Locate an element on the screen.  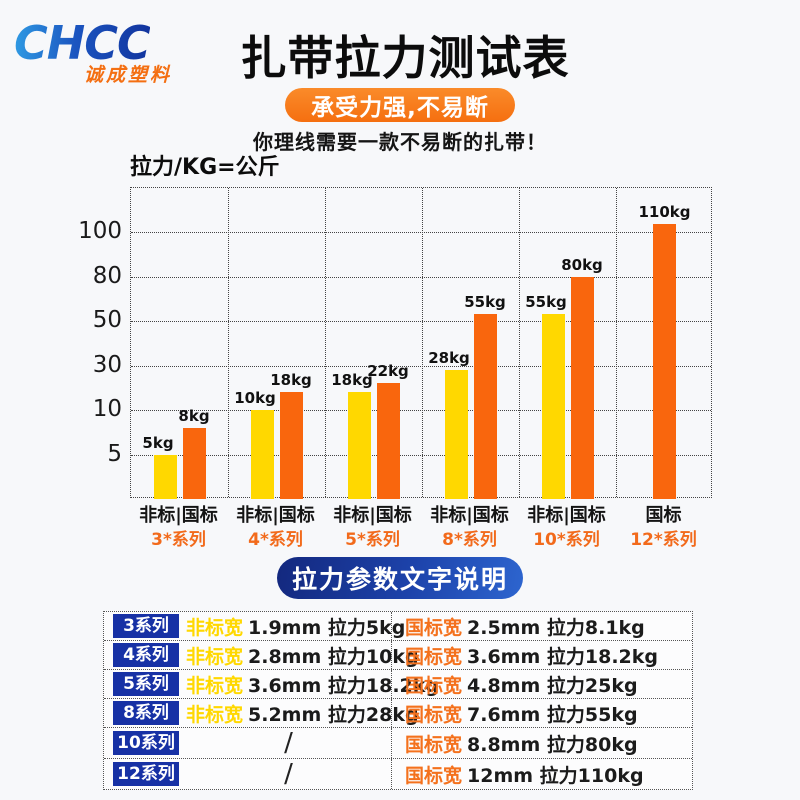
series-chip: 10系列 is located at coordinates (146, 743).